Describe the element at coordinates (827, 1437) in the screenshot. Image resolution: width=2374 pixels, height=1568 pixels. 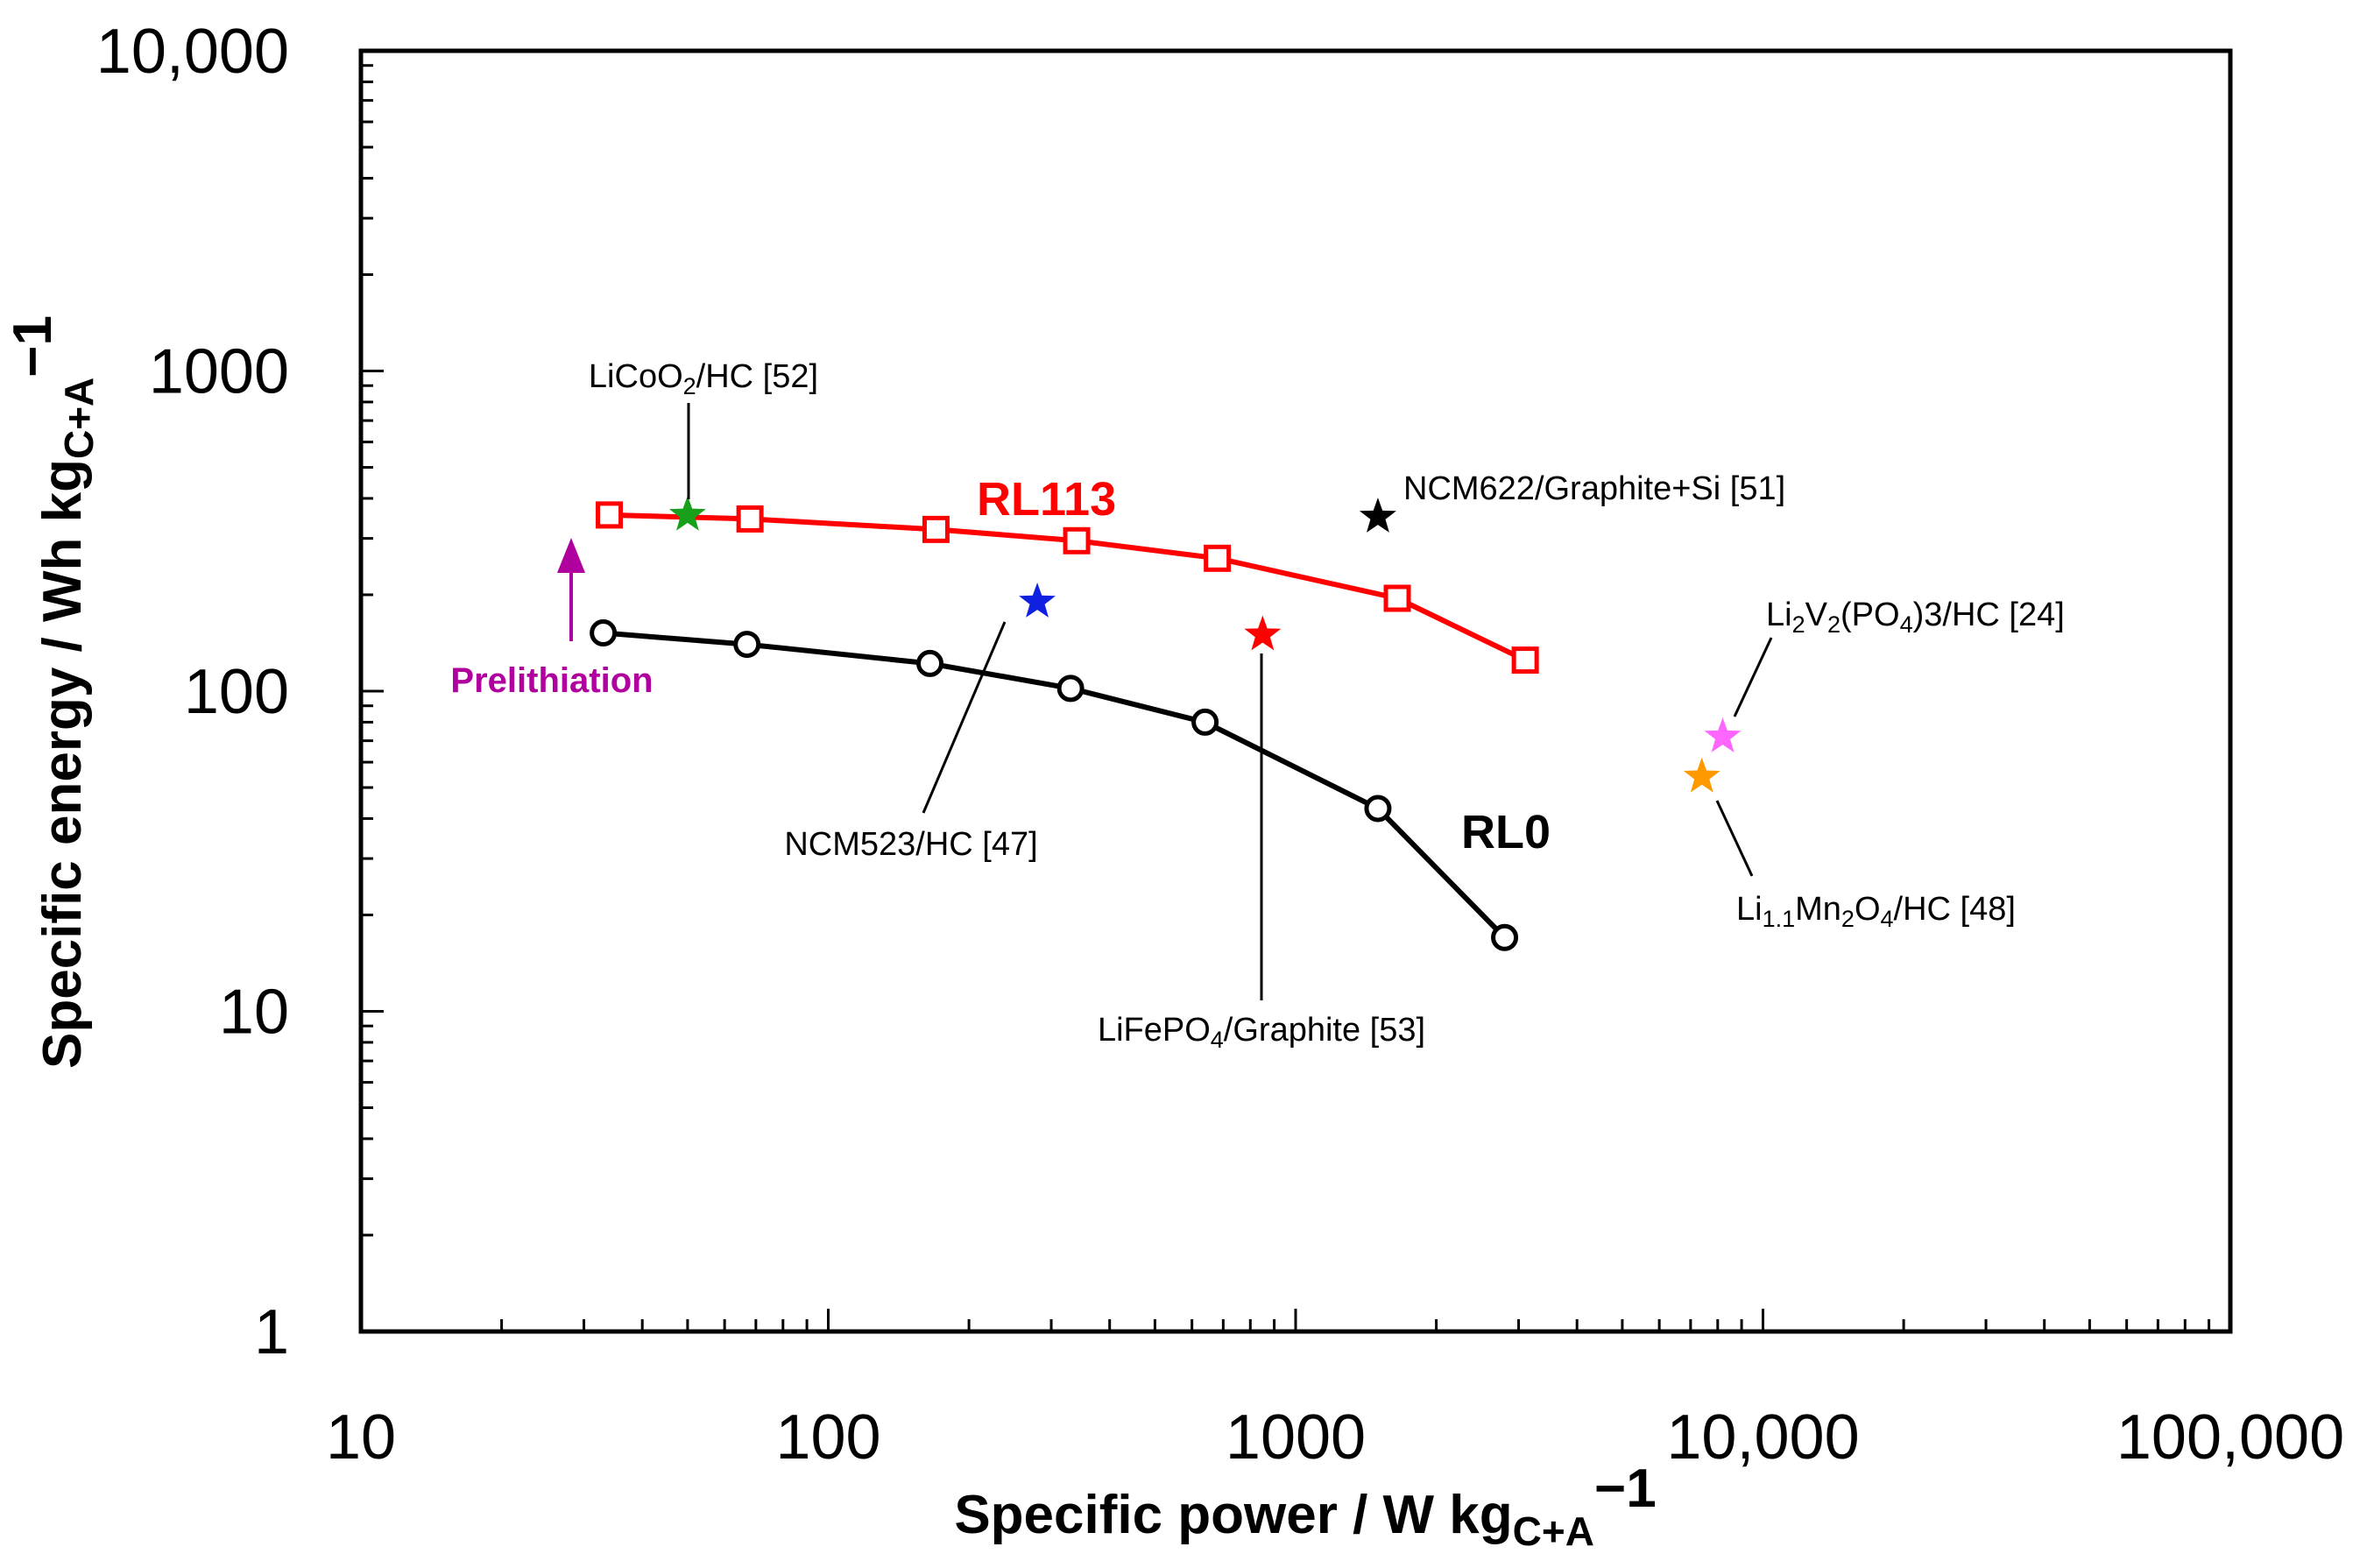
I see `x-tick-label: 100` at that location.